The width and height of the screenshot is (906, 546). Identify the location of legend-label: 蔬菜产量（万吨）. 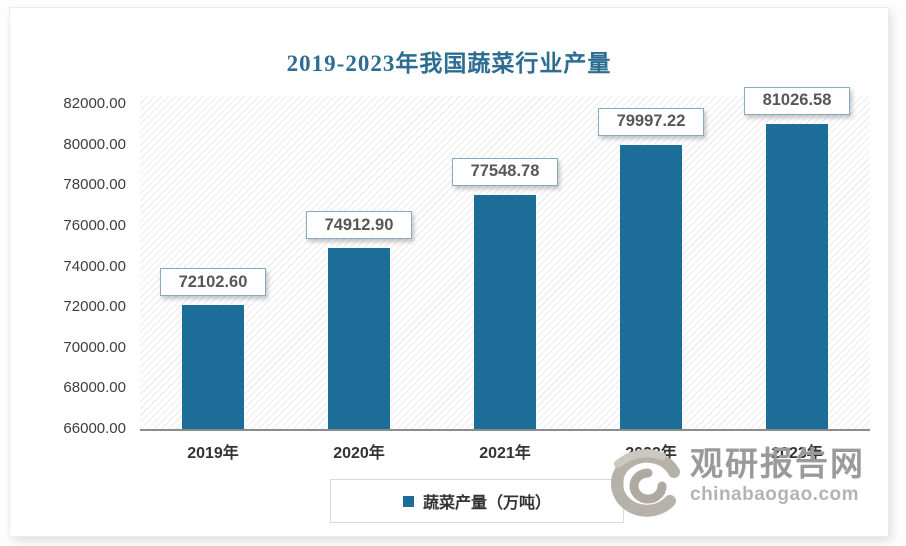
(486, 503).